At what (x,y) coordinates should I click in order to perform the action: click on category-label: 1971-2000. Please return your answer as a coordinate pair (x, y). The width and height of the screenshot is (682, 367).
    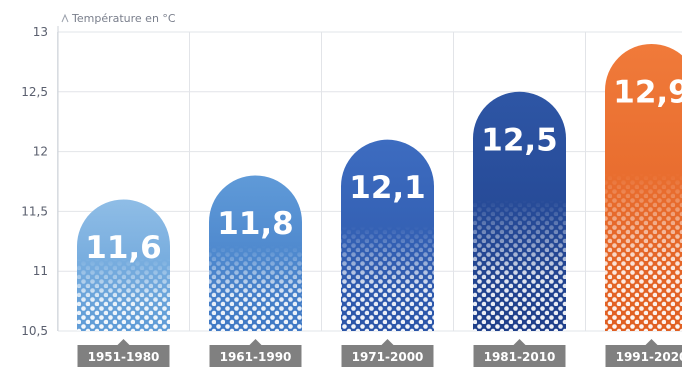
    Looking at the image, I should click on (388, 357).